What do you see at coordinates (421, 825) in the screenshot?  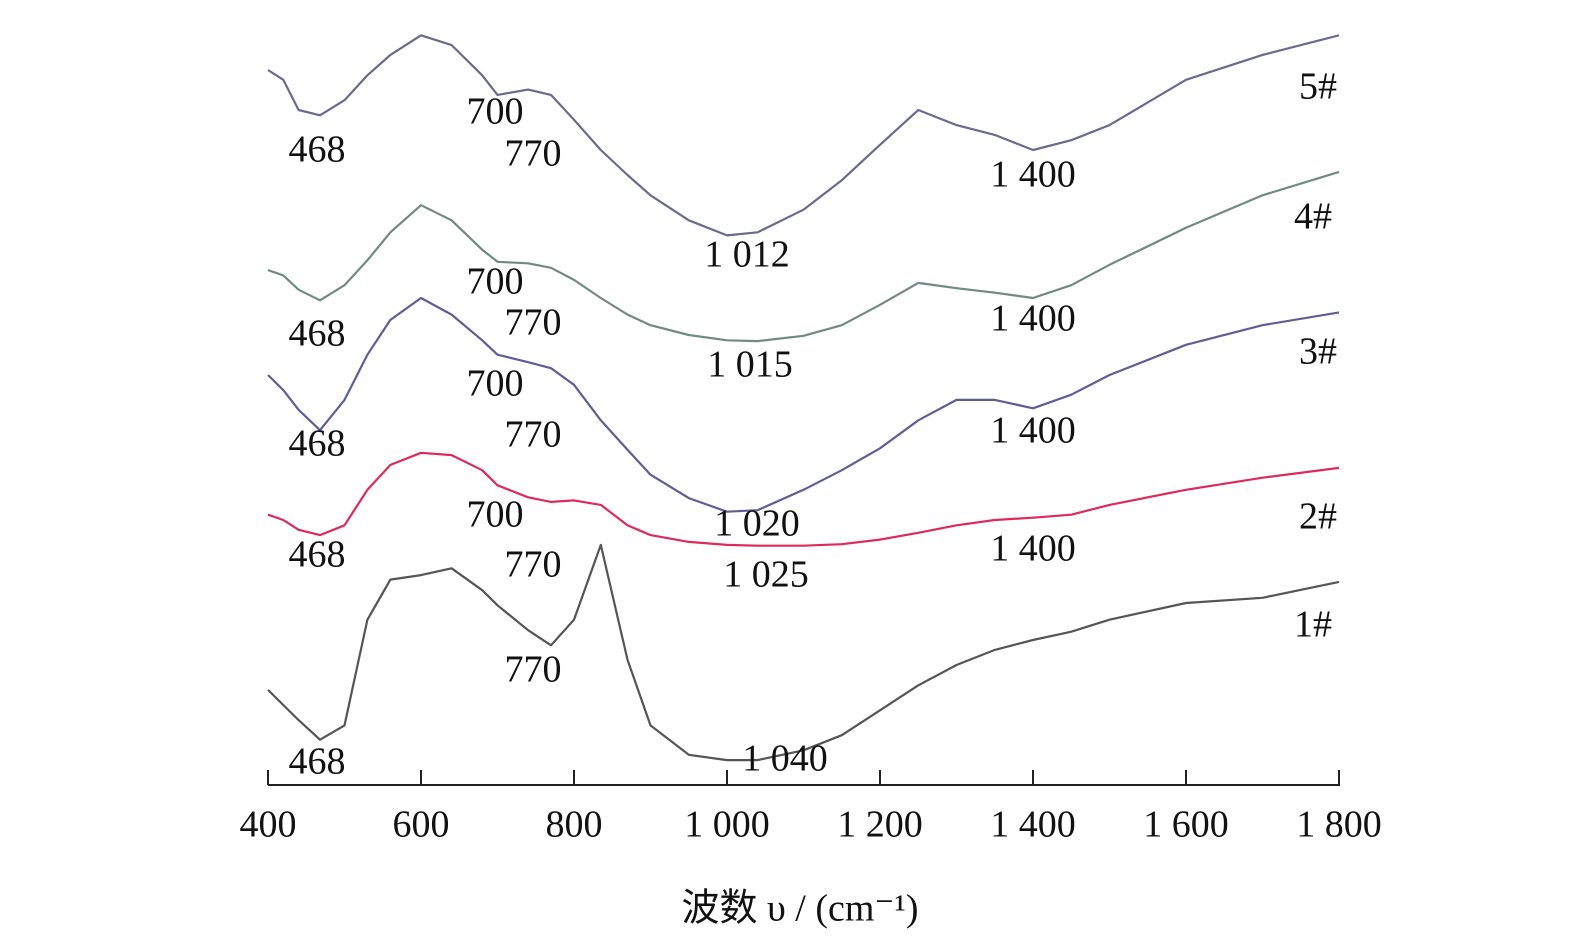 I see `x-tick-label: 600` at bounding box center [421, 825].